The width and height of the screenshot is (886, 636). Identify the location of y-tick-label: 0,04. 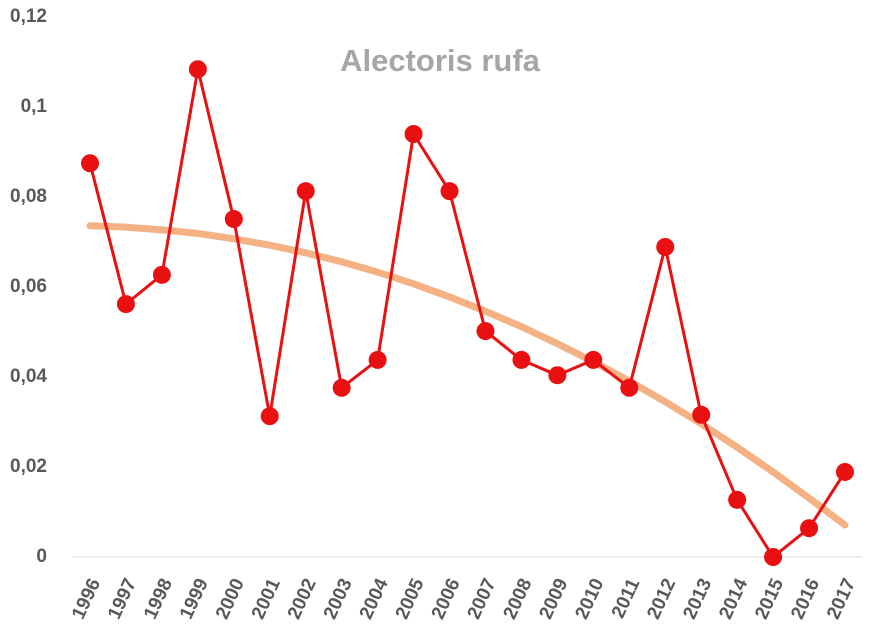
(28, 376).